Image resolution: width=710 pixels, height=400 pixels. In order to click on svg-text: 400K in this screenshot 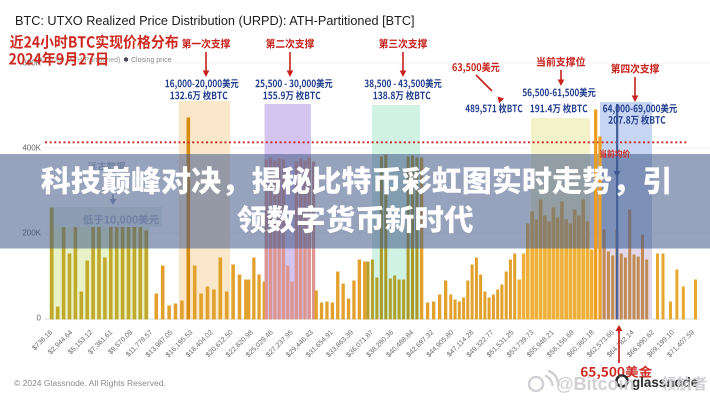, I will do `click(31, 148)`.